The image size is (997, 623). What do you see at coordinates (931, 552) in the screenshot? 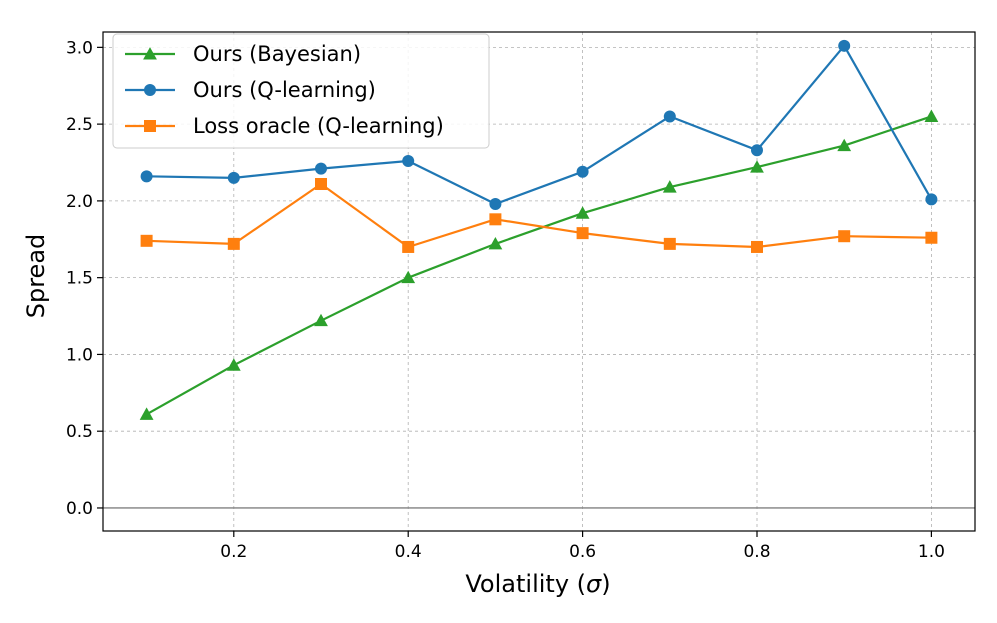
I see `x-tick-label: 1.0` at bounding box center [931, 552].